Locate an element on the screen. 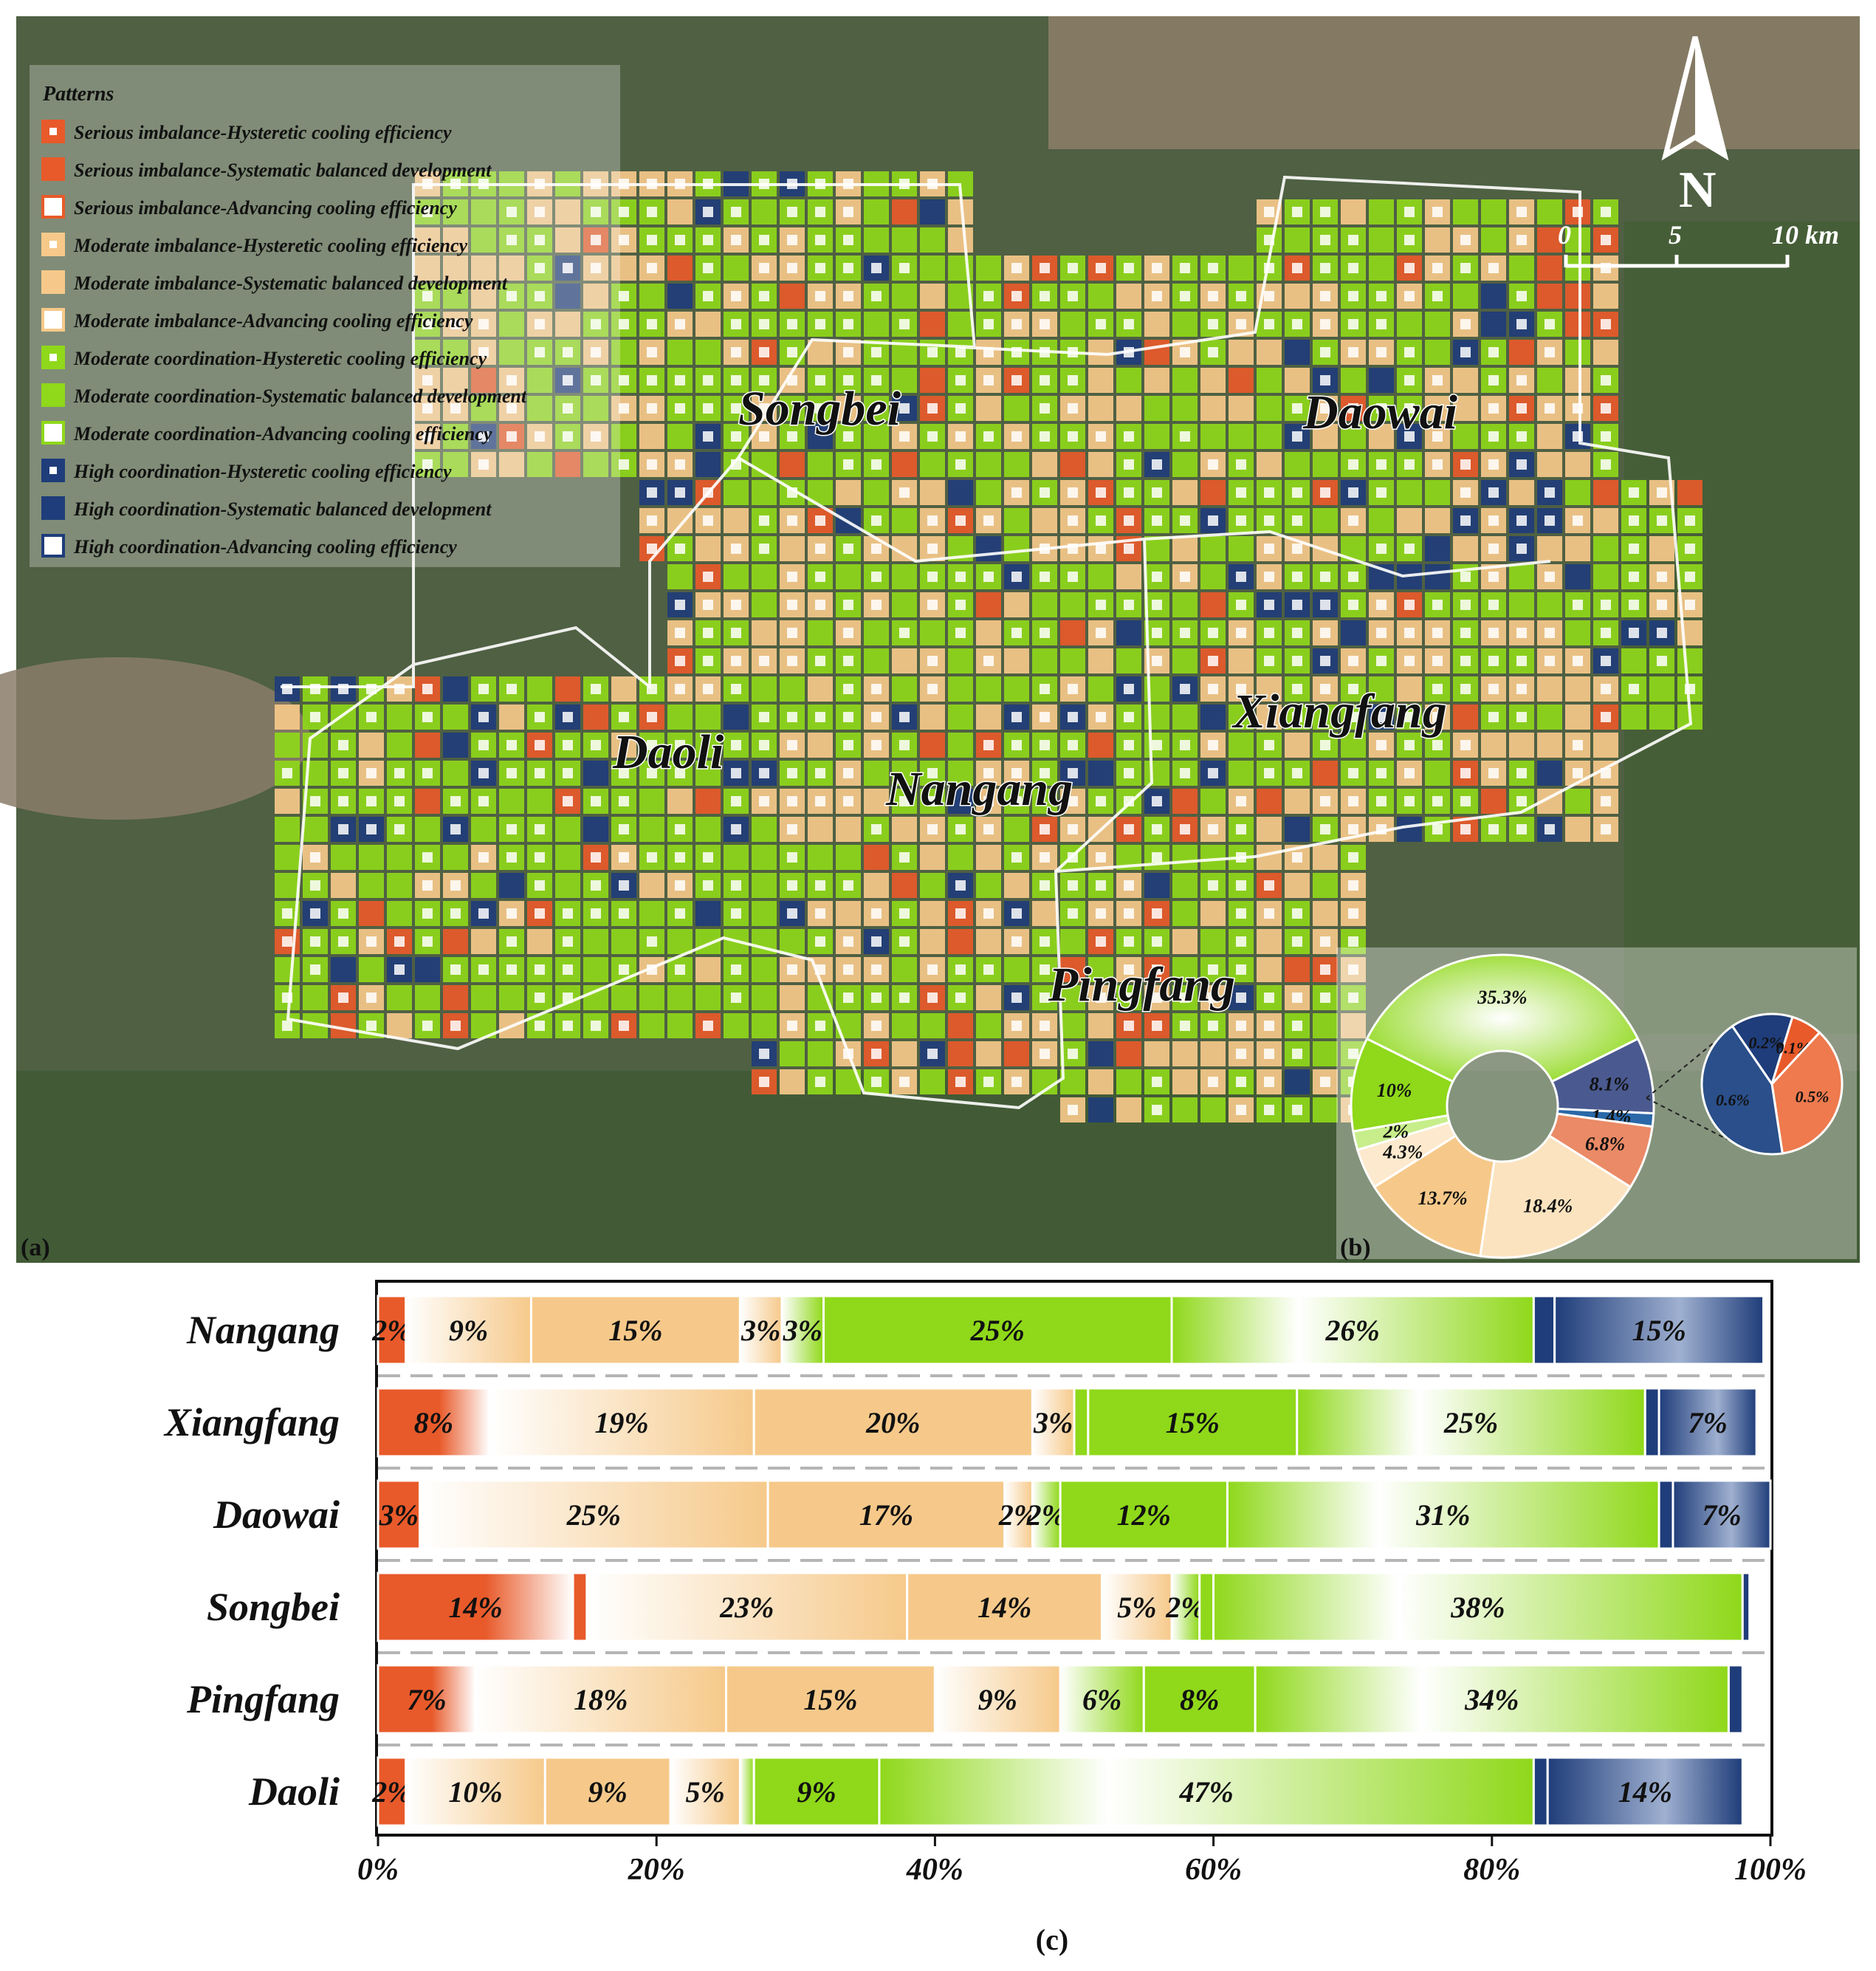 The height and width of the screenshot is (1971, 1876). x-tick-label: 40% is located at coordinates (935, 1870).